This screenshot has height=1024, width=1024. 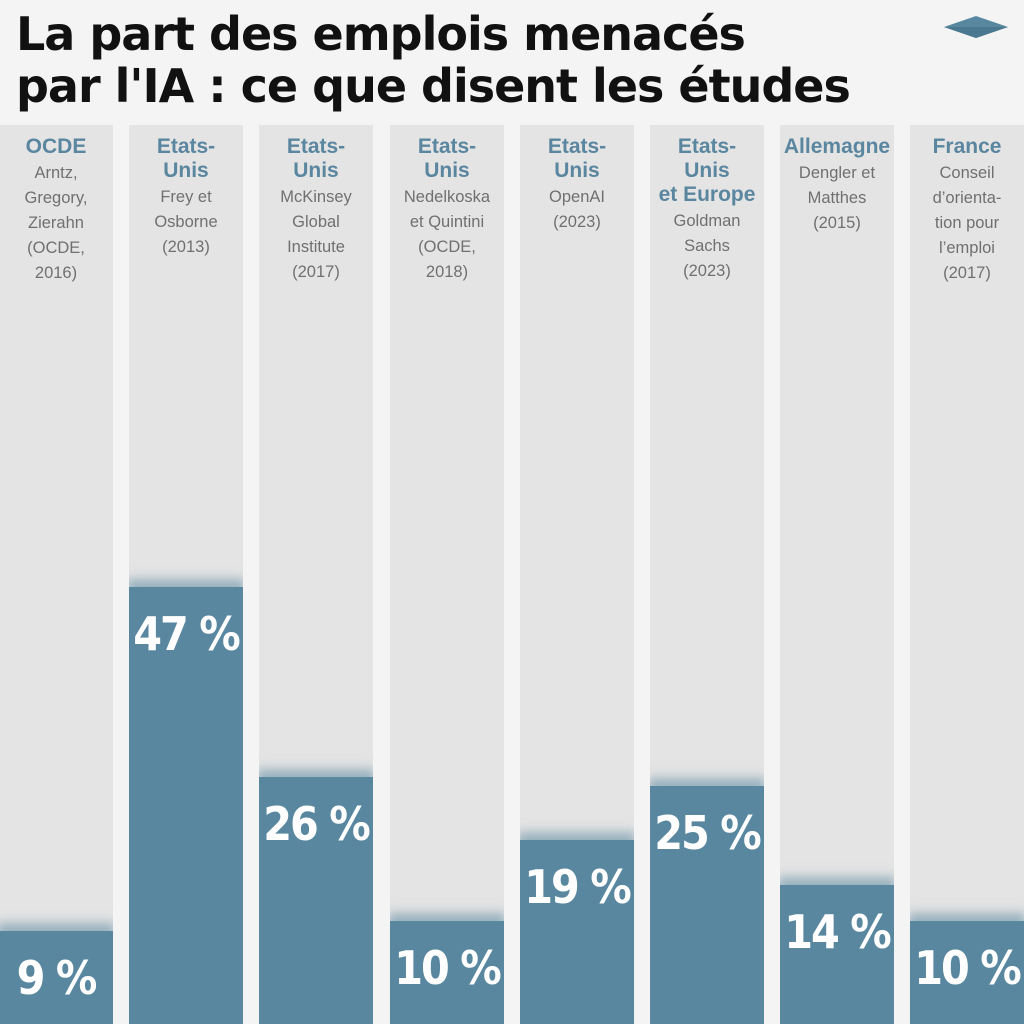 What do you see at coordinates (577, 887) in the screenshot?
I see `bar-value-label: 19 %` at bounding box center [577, 887].